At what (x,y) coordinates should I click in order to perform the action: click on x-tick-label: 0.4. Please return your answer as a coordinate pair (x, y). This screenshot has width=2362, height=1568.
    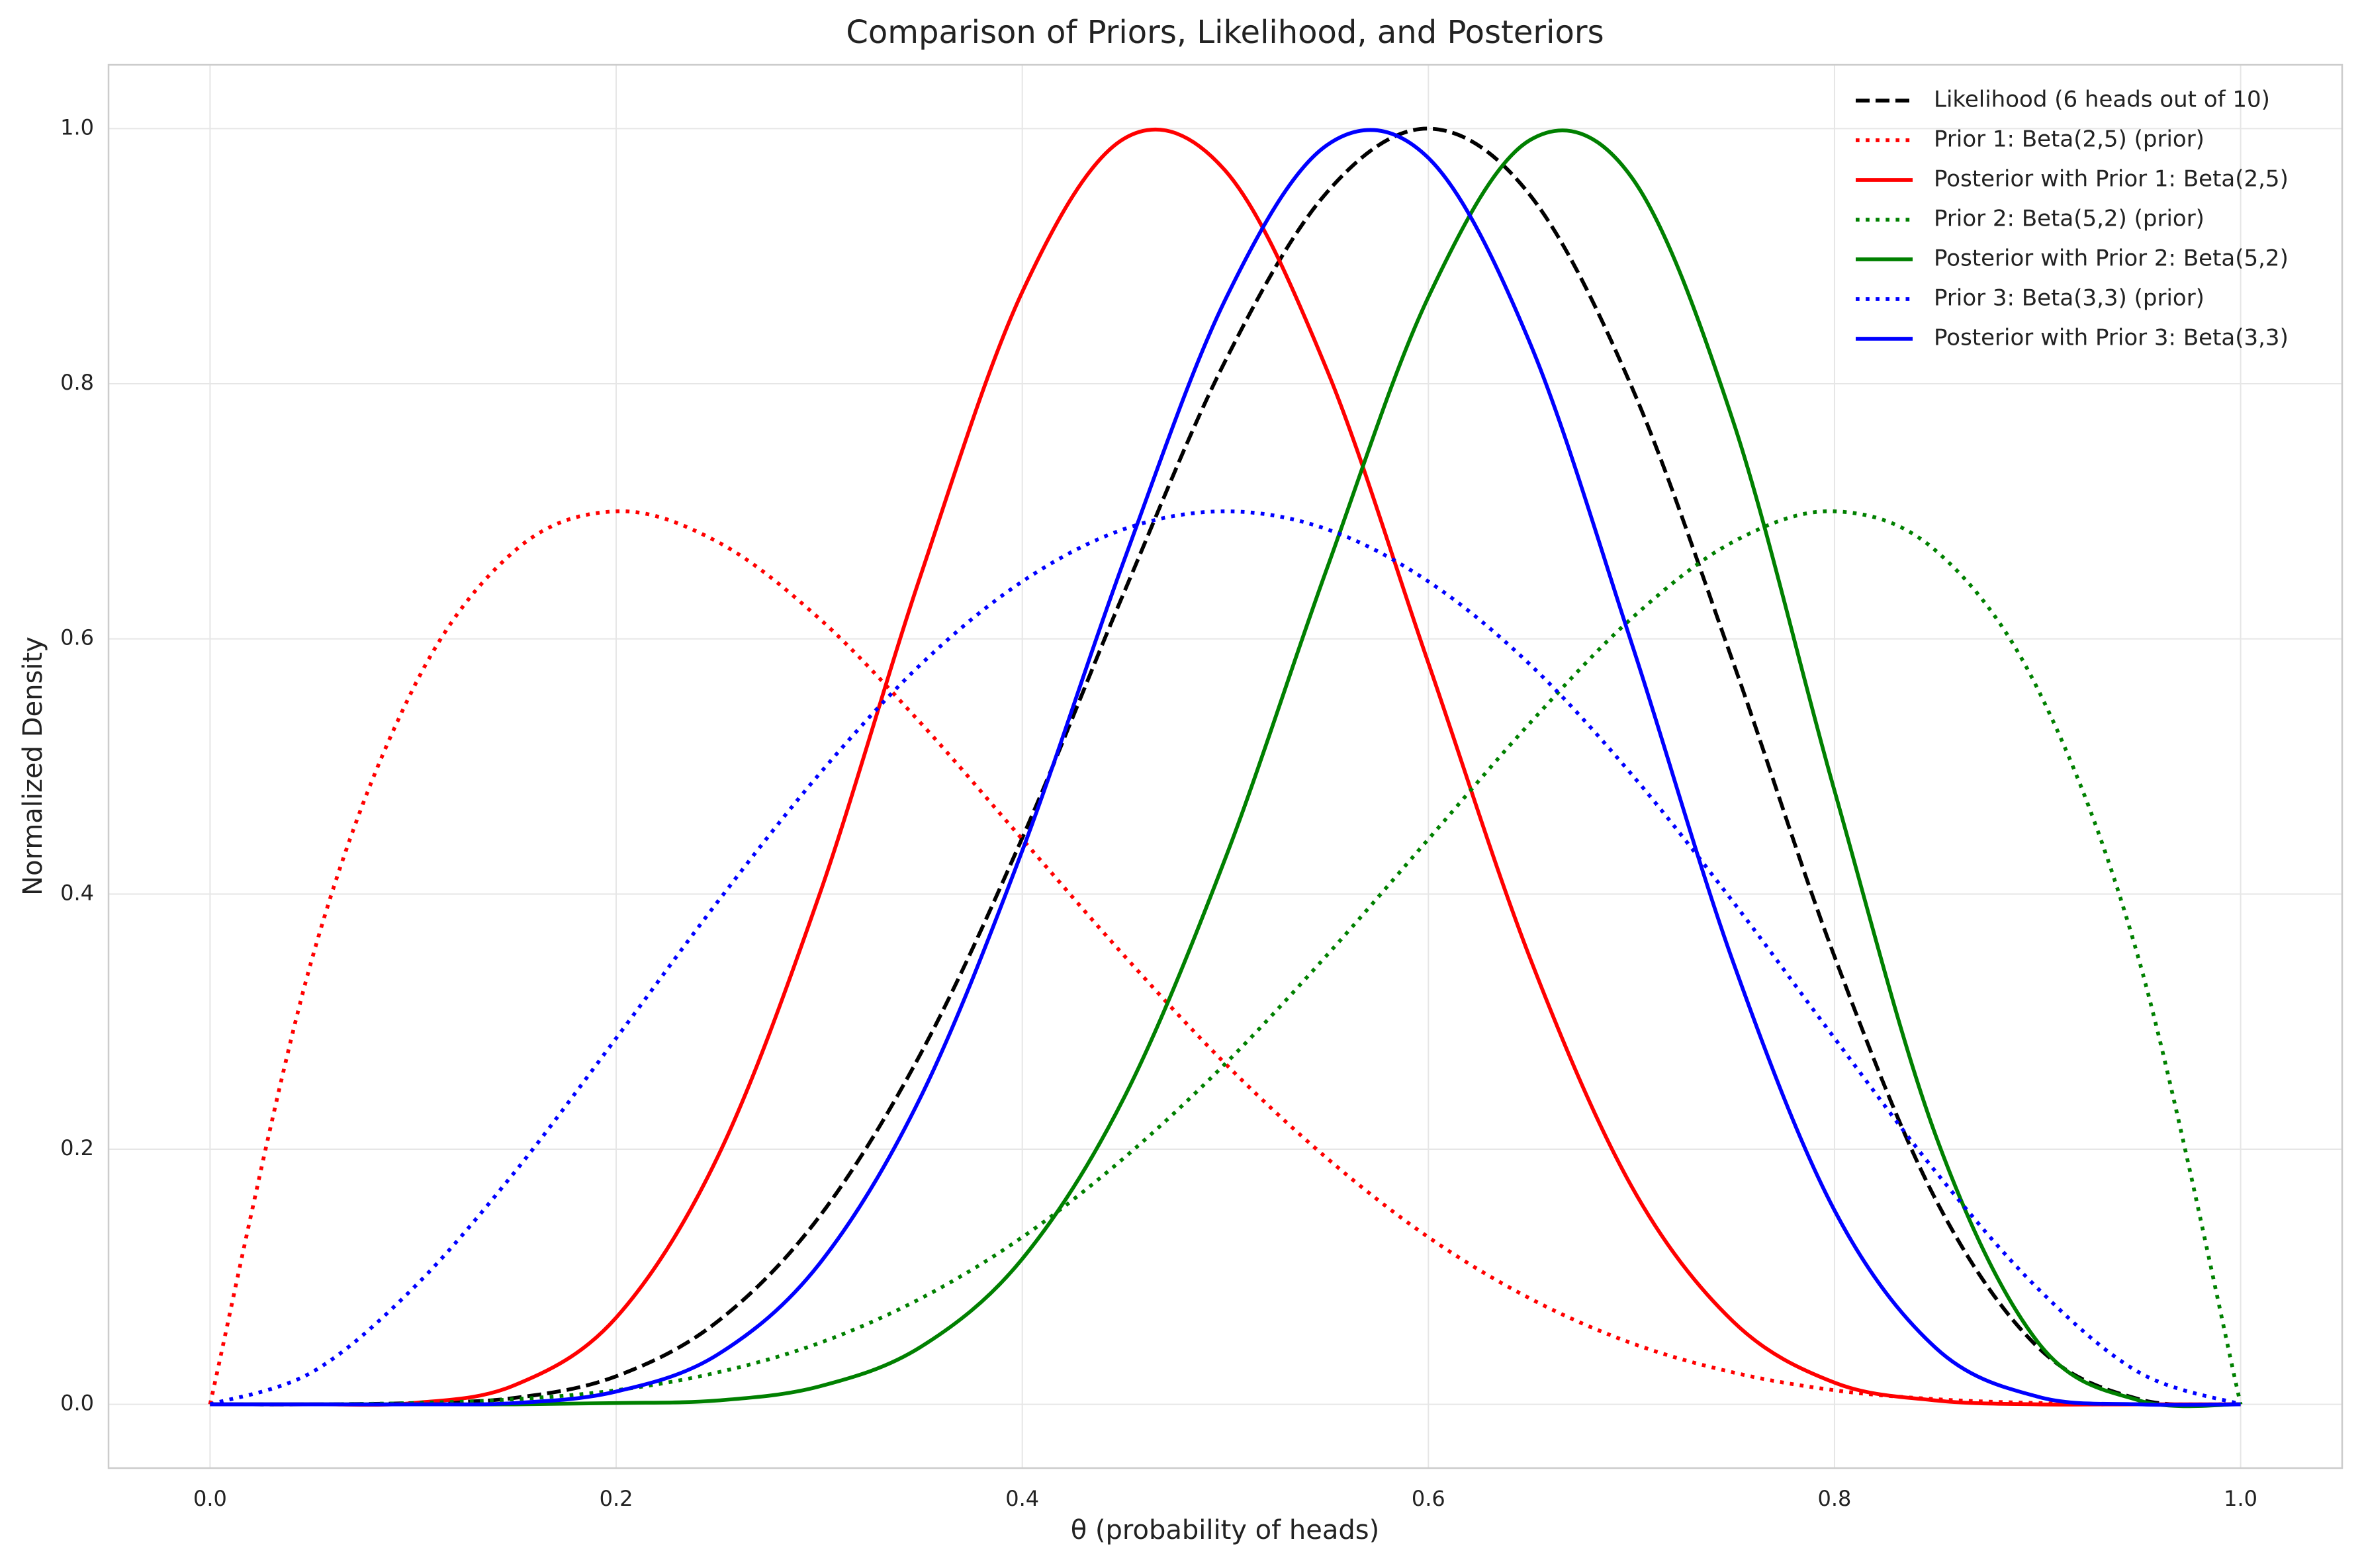
    Looking at the image, I should click on (1022, 1499).